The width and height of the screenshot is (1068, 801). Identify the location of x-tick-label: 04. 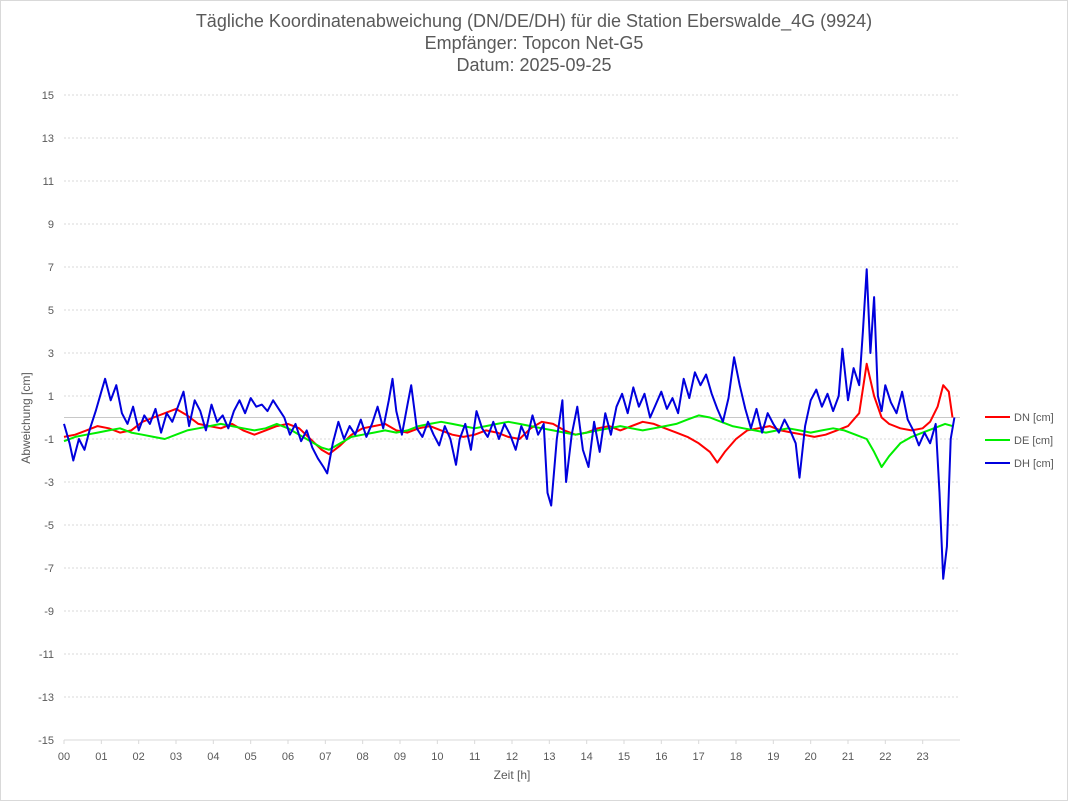
(213, 757).